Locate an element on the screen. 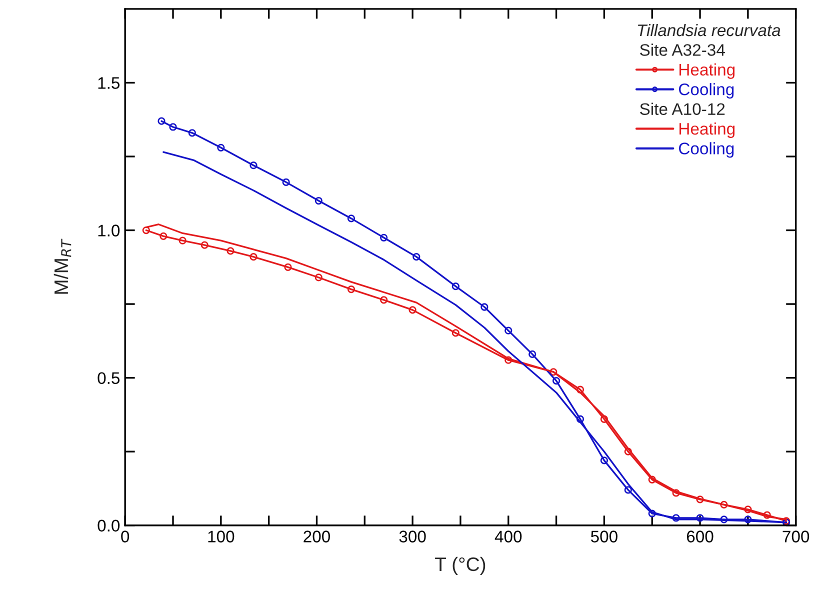 This screenshot has width=823, height=597. x-tick-label: 0 is located at coordinates (125, 536).